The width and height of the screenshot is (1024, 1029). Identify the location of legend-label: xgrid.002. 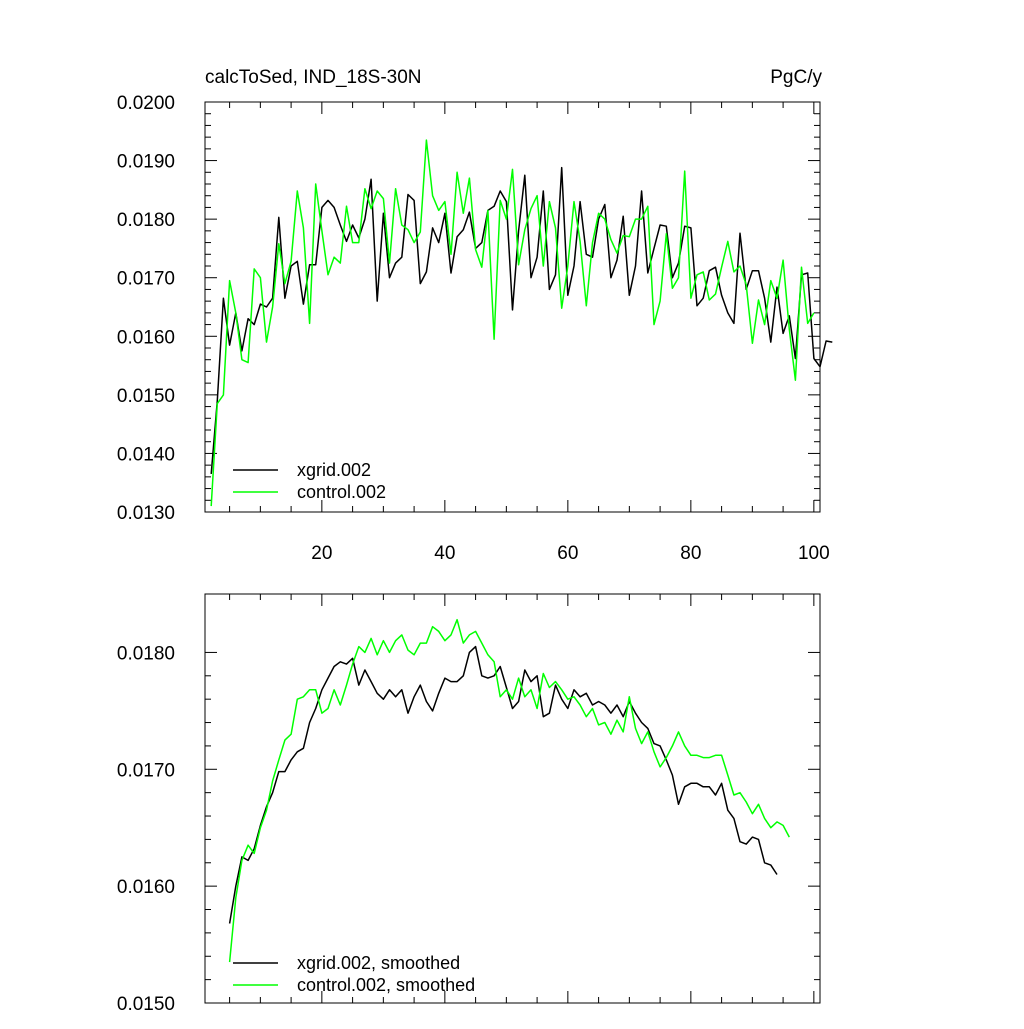
(334, 470).